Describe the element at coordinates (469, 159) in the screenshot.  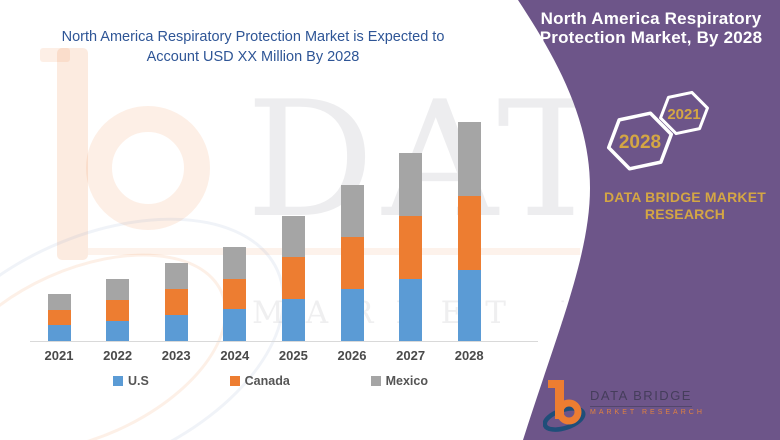
I see `bar-segment-mexico-2028` at that location.